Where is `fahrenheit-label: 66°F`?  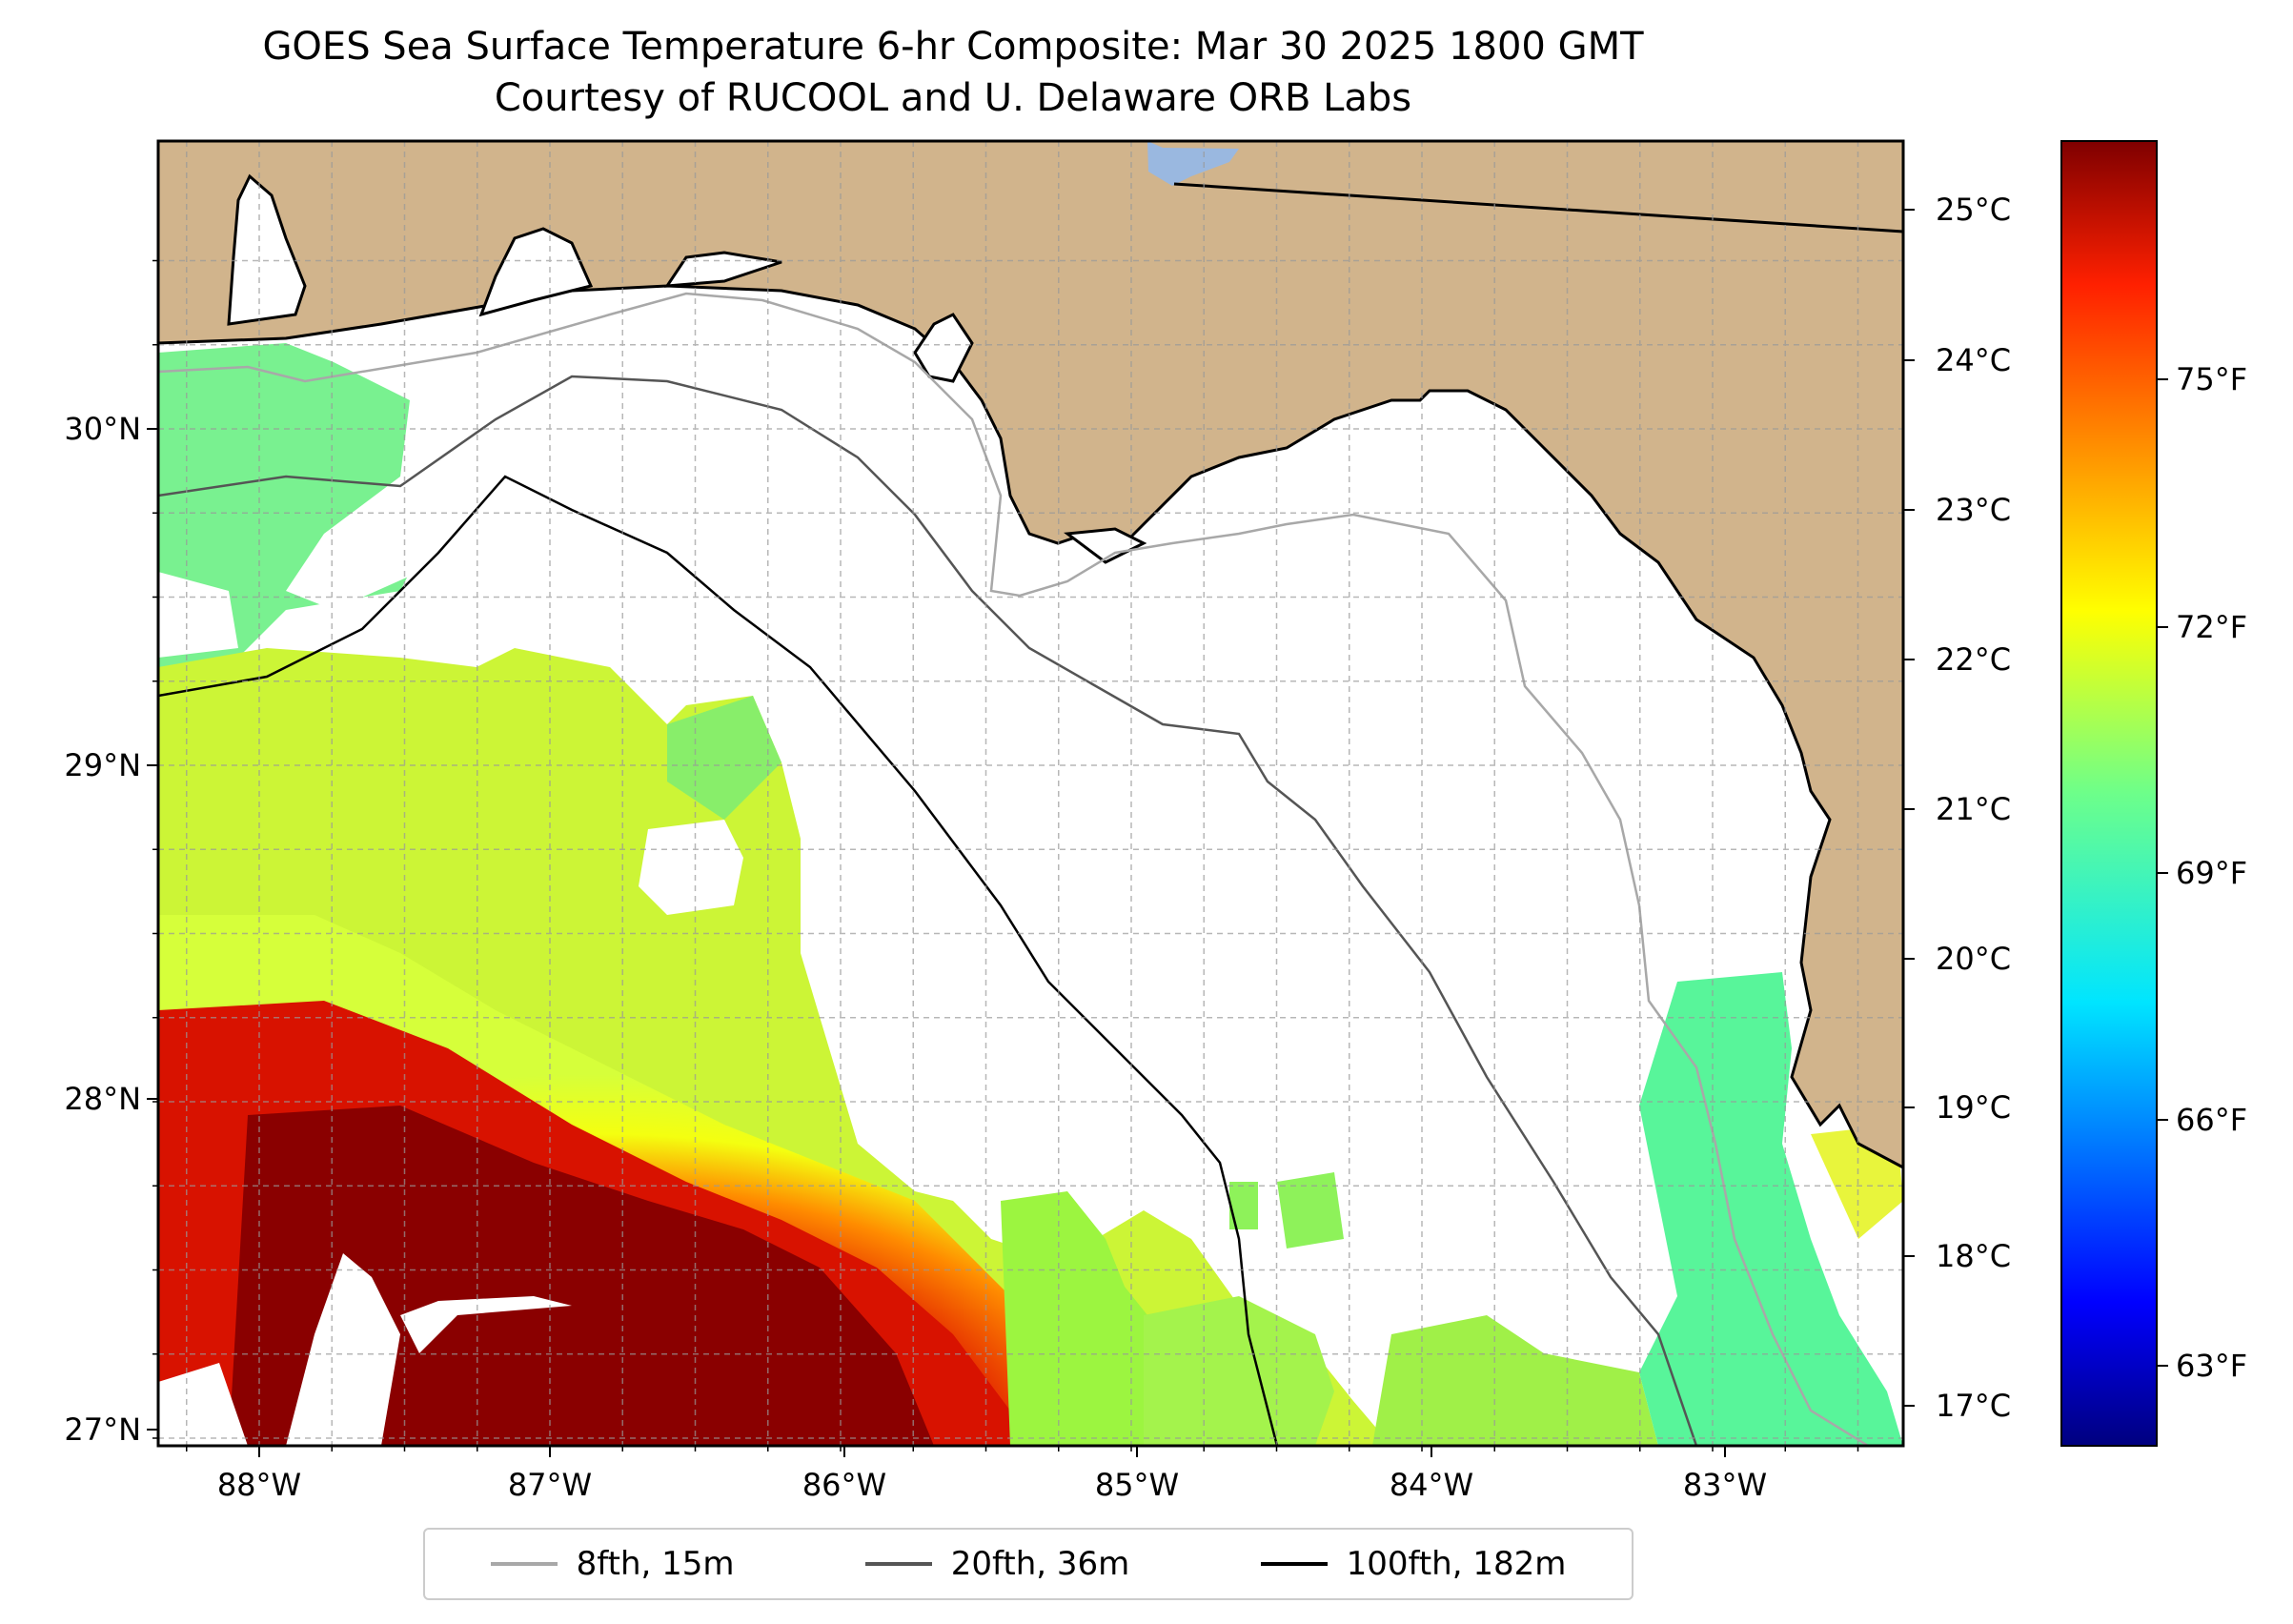
fahrenheit-label: 66°F is located at coordinates (2212, 1120).